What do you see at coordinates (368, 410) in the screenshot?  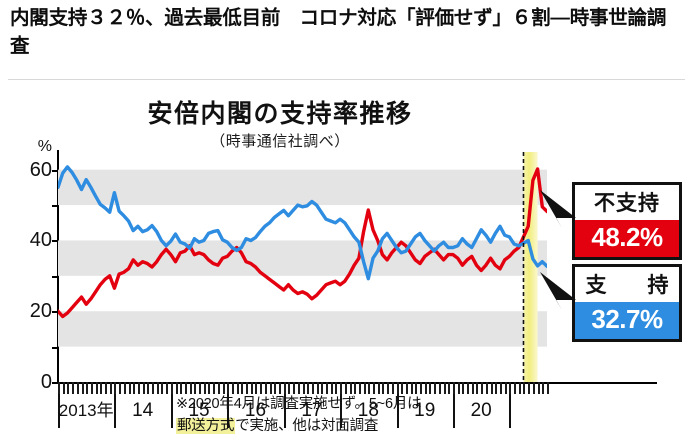 I see `x-tick-label-18: 18` at bounding box center [368, 410].